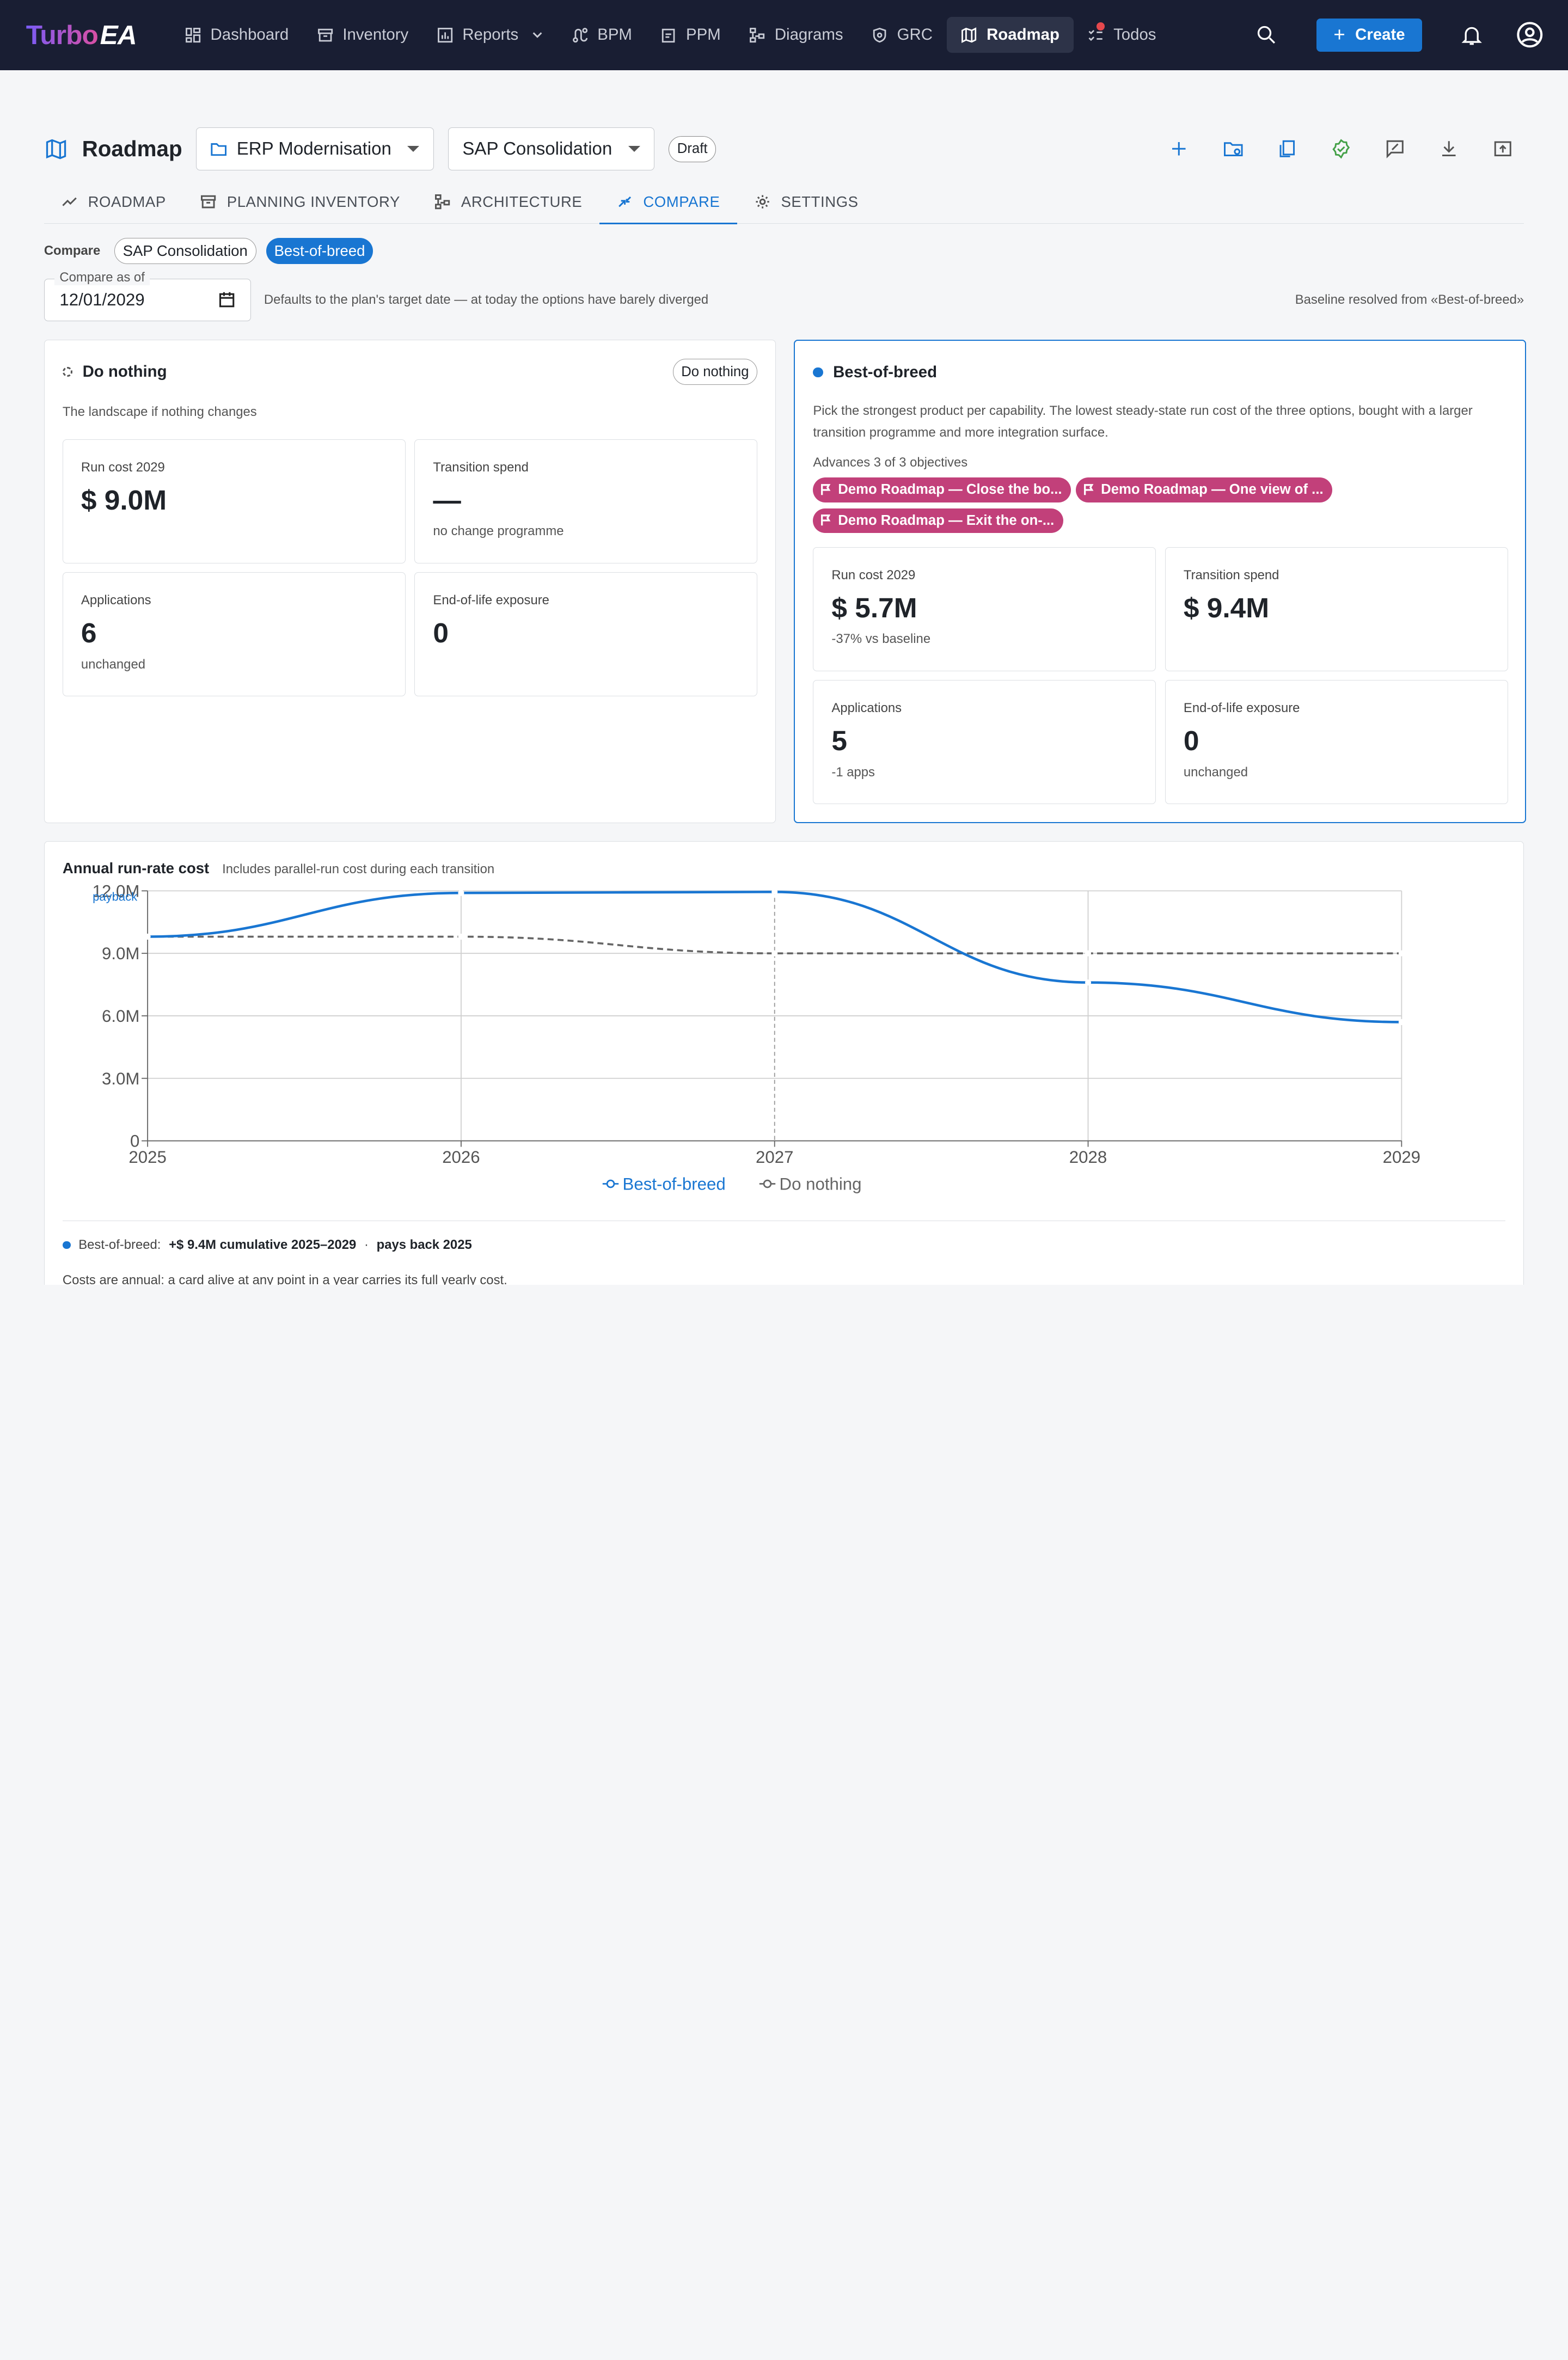  I want to click on search-button, so click(1267, 35).